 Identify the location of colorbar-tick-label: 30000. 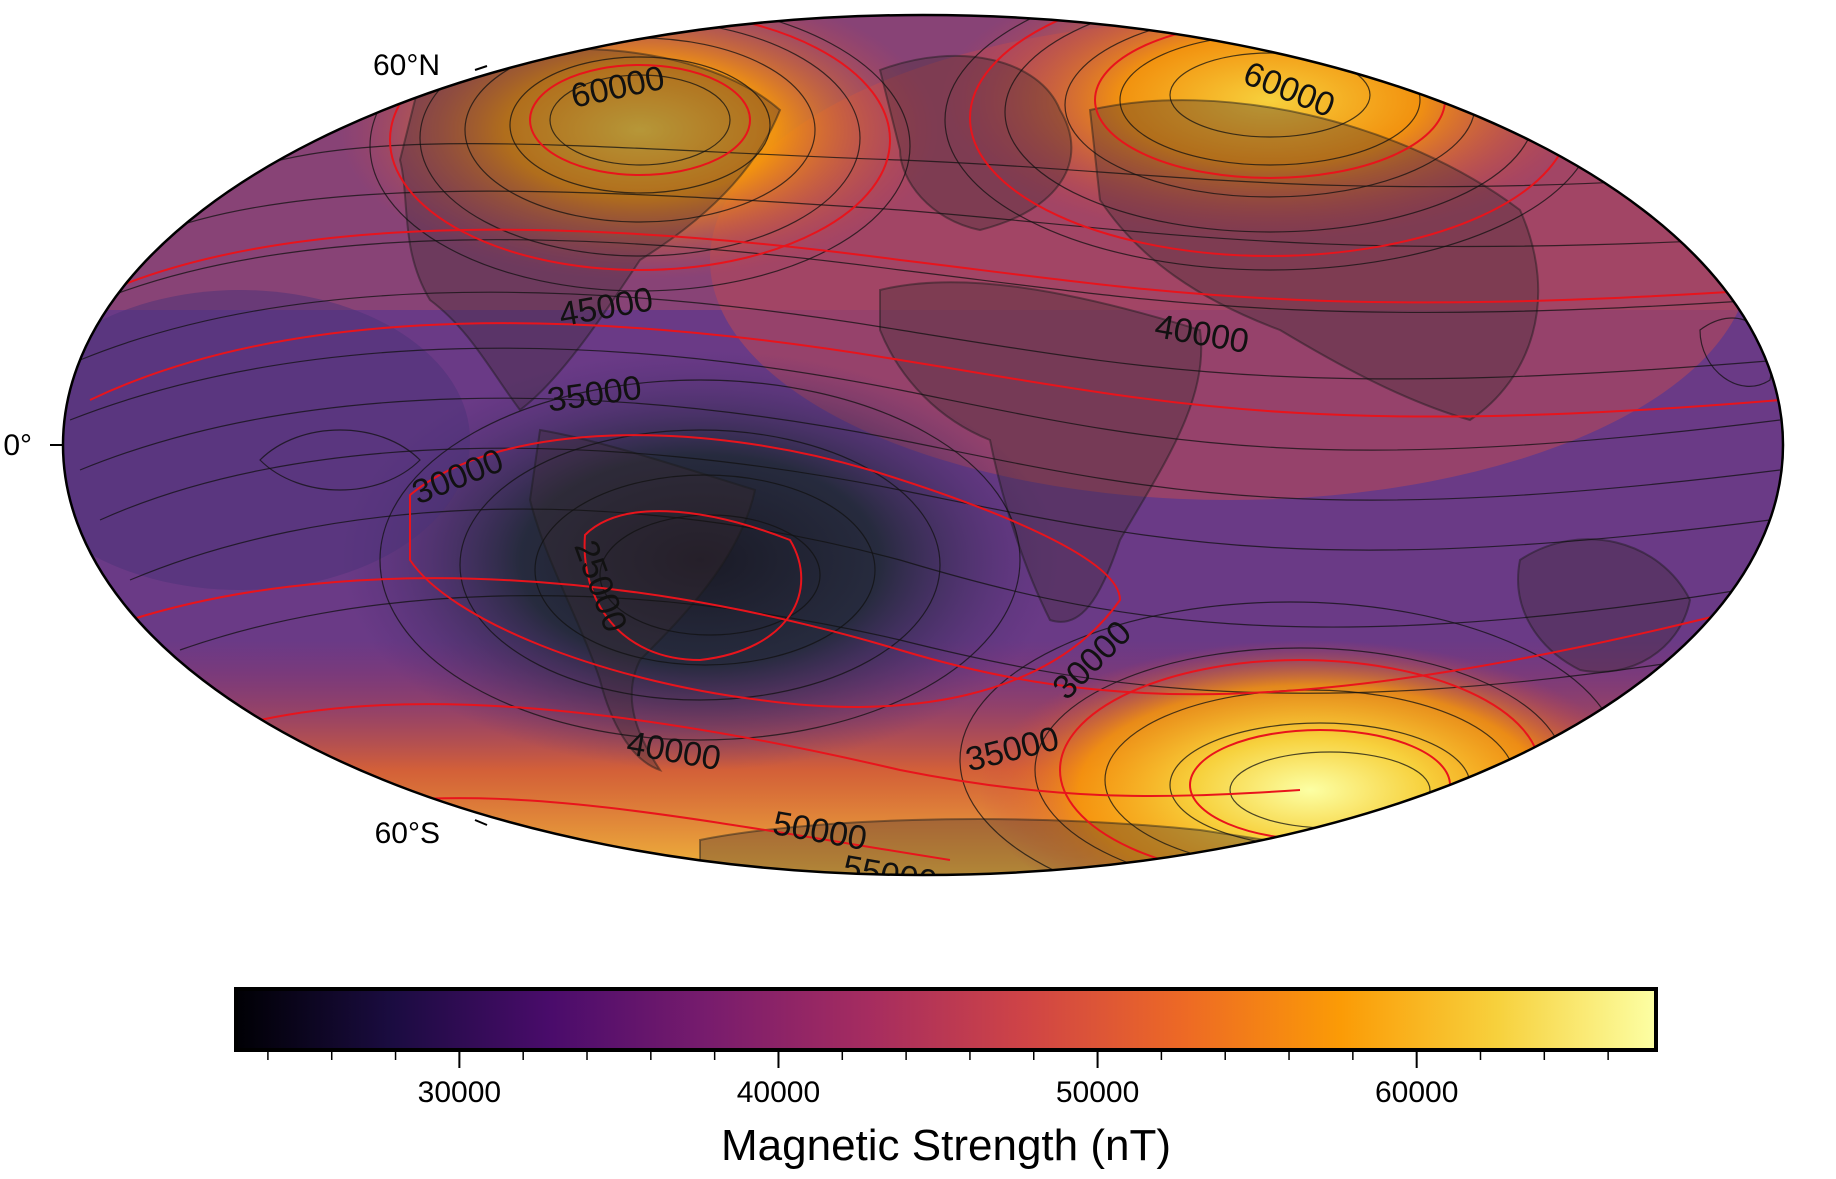
(459, 1092).